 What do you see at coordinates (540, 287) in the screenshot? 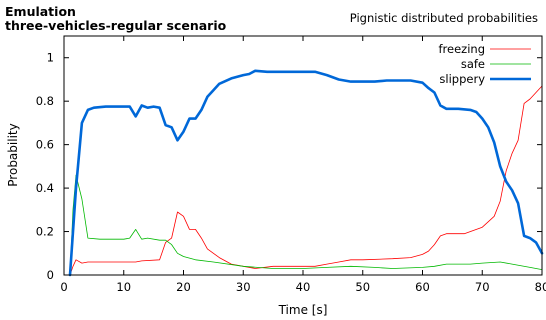
I see `x-tick-label: 80` at bounding box center [540, 287].